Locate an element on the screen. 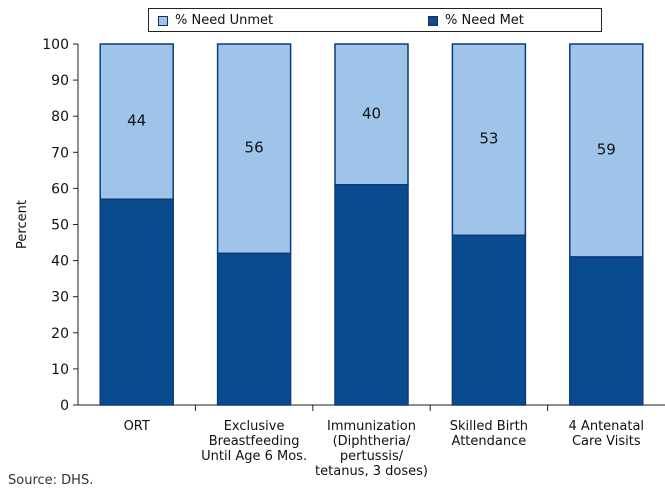 The width and height of the screenshot is (665, 491). legend-item-need-unmet: % Need Unmet is located at coordinates (215, 20).